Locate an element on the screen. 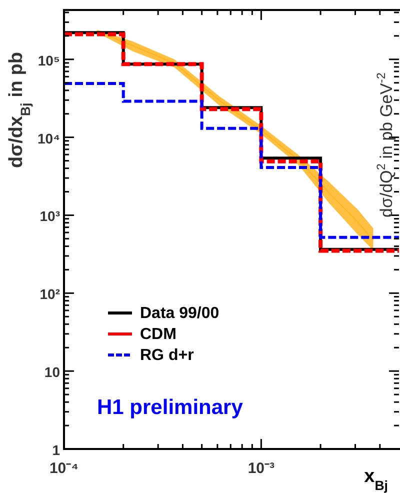  y-tick-label: 10 is located at coordinates (52, 372).